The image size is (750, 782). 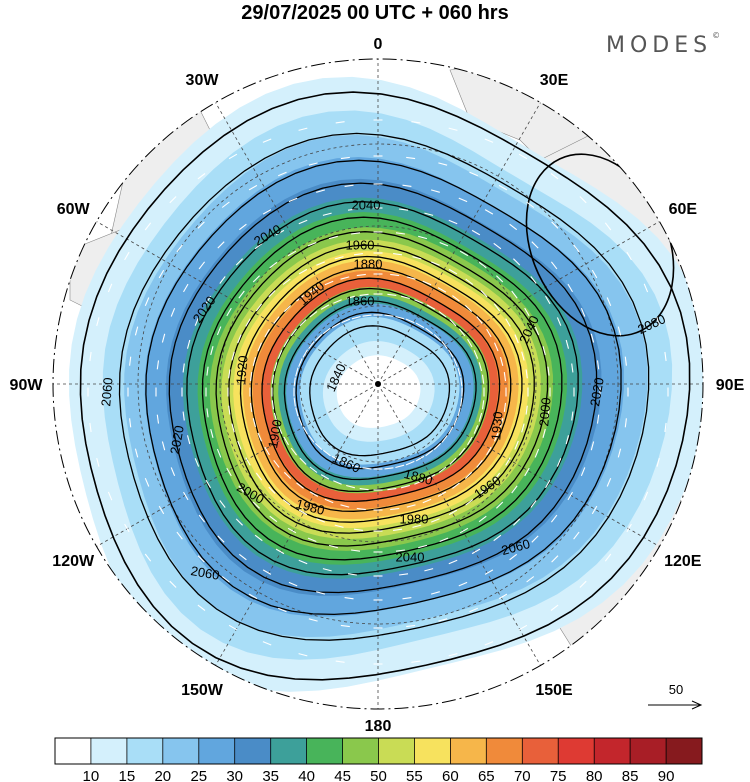 I want to click on contour-label: 1960, so click(x=360, y=244).